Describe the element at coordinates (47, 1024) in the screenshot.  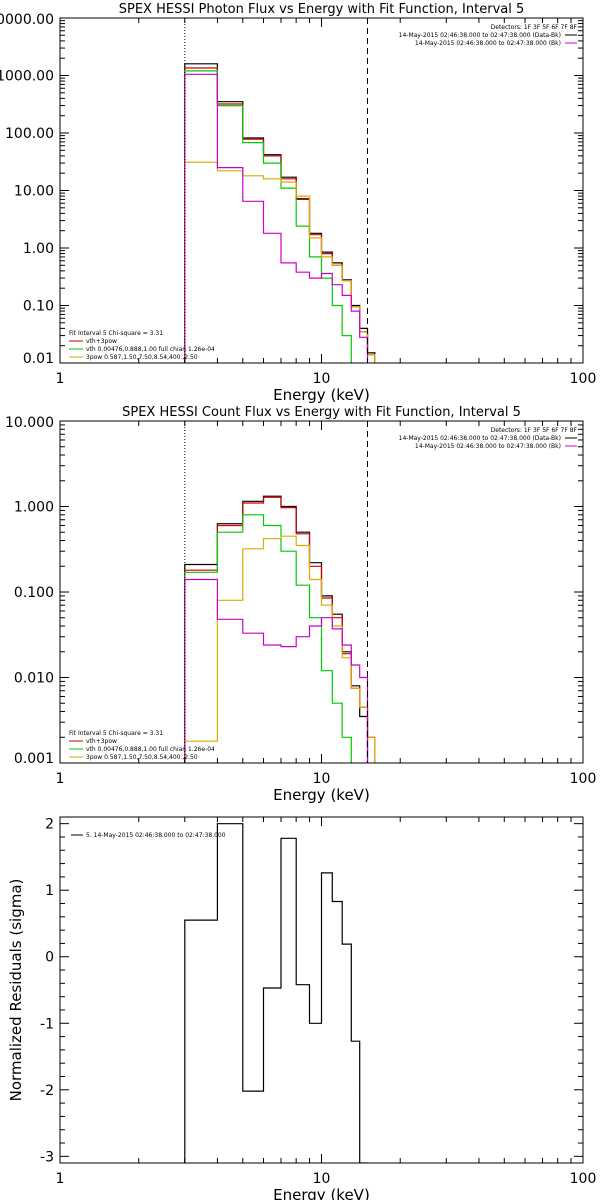
I see `panel-2-ytick-label: -1` at that location.